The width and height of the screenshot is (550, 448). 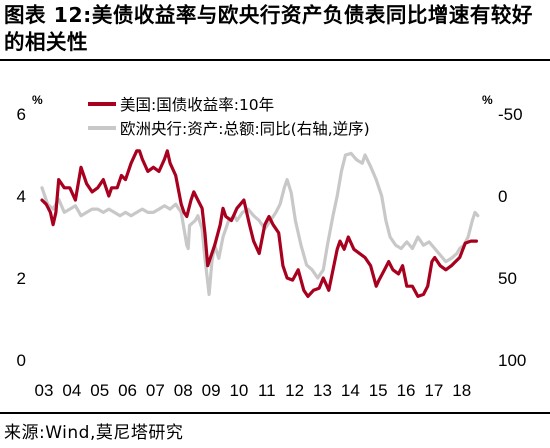 I want to click on footer-divider, so click(x=275, y=413).